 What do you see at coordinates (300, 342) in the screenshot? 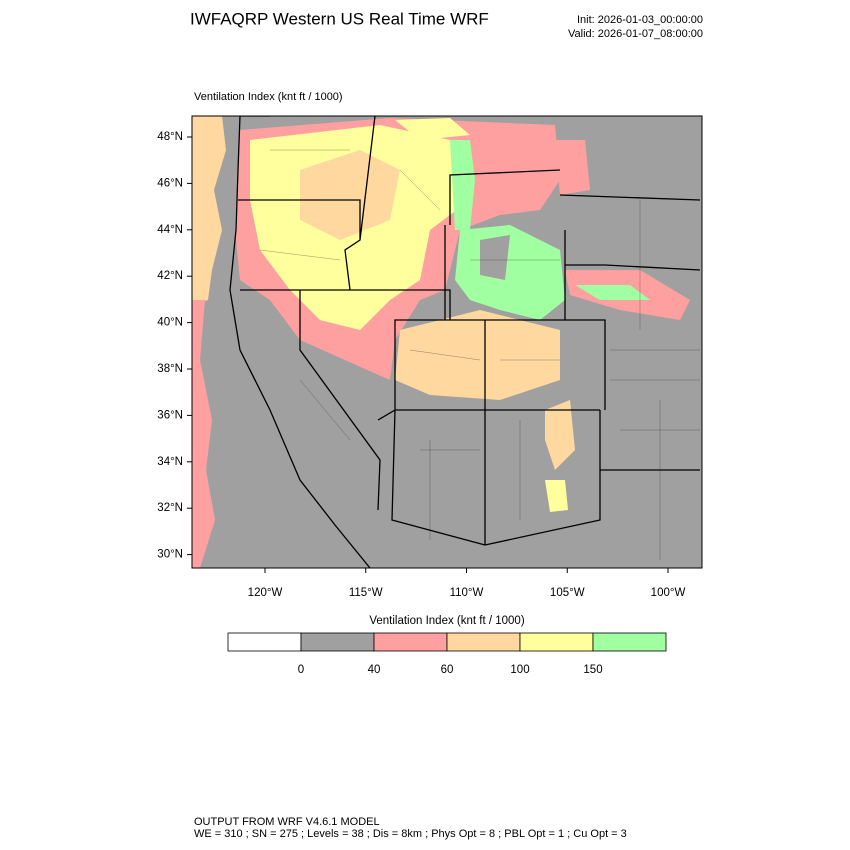
I see `coastline` at bounding box center [300, 342].